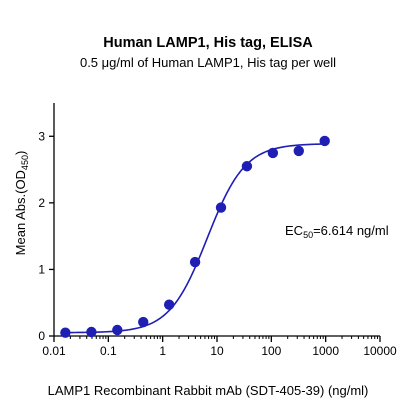 The width and height of the screenshot is (416, 416). I want to click on y-tick-label: 2, so click(41, 203).